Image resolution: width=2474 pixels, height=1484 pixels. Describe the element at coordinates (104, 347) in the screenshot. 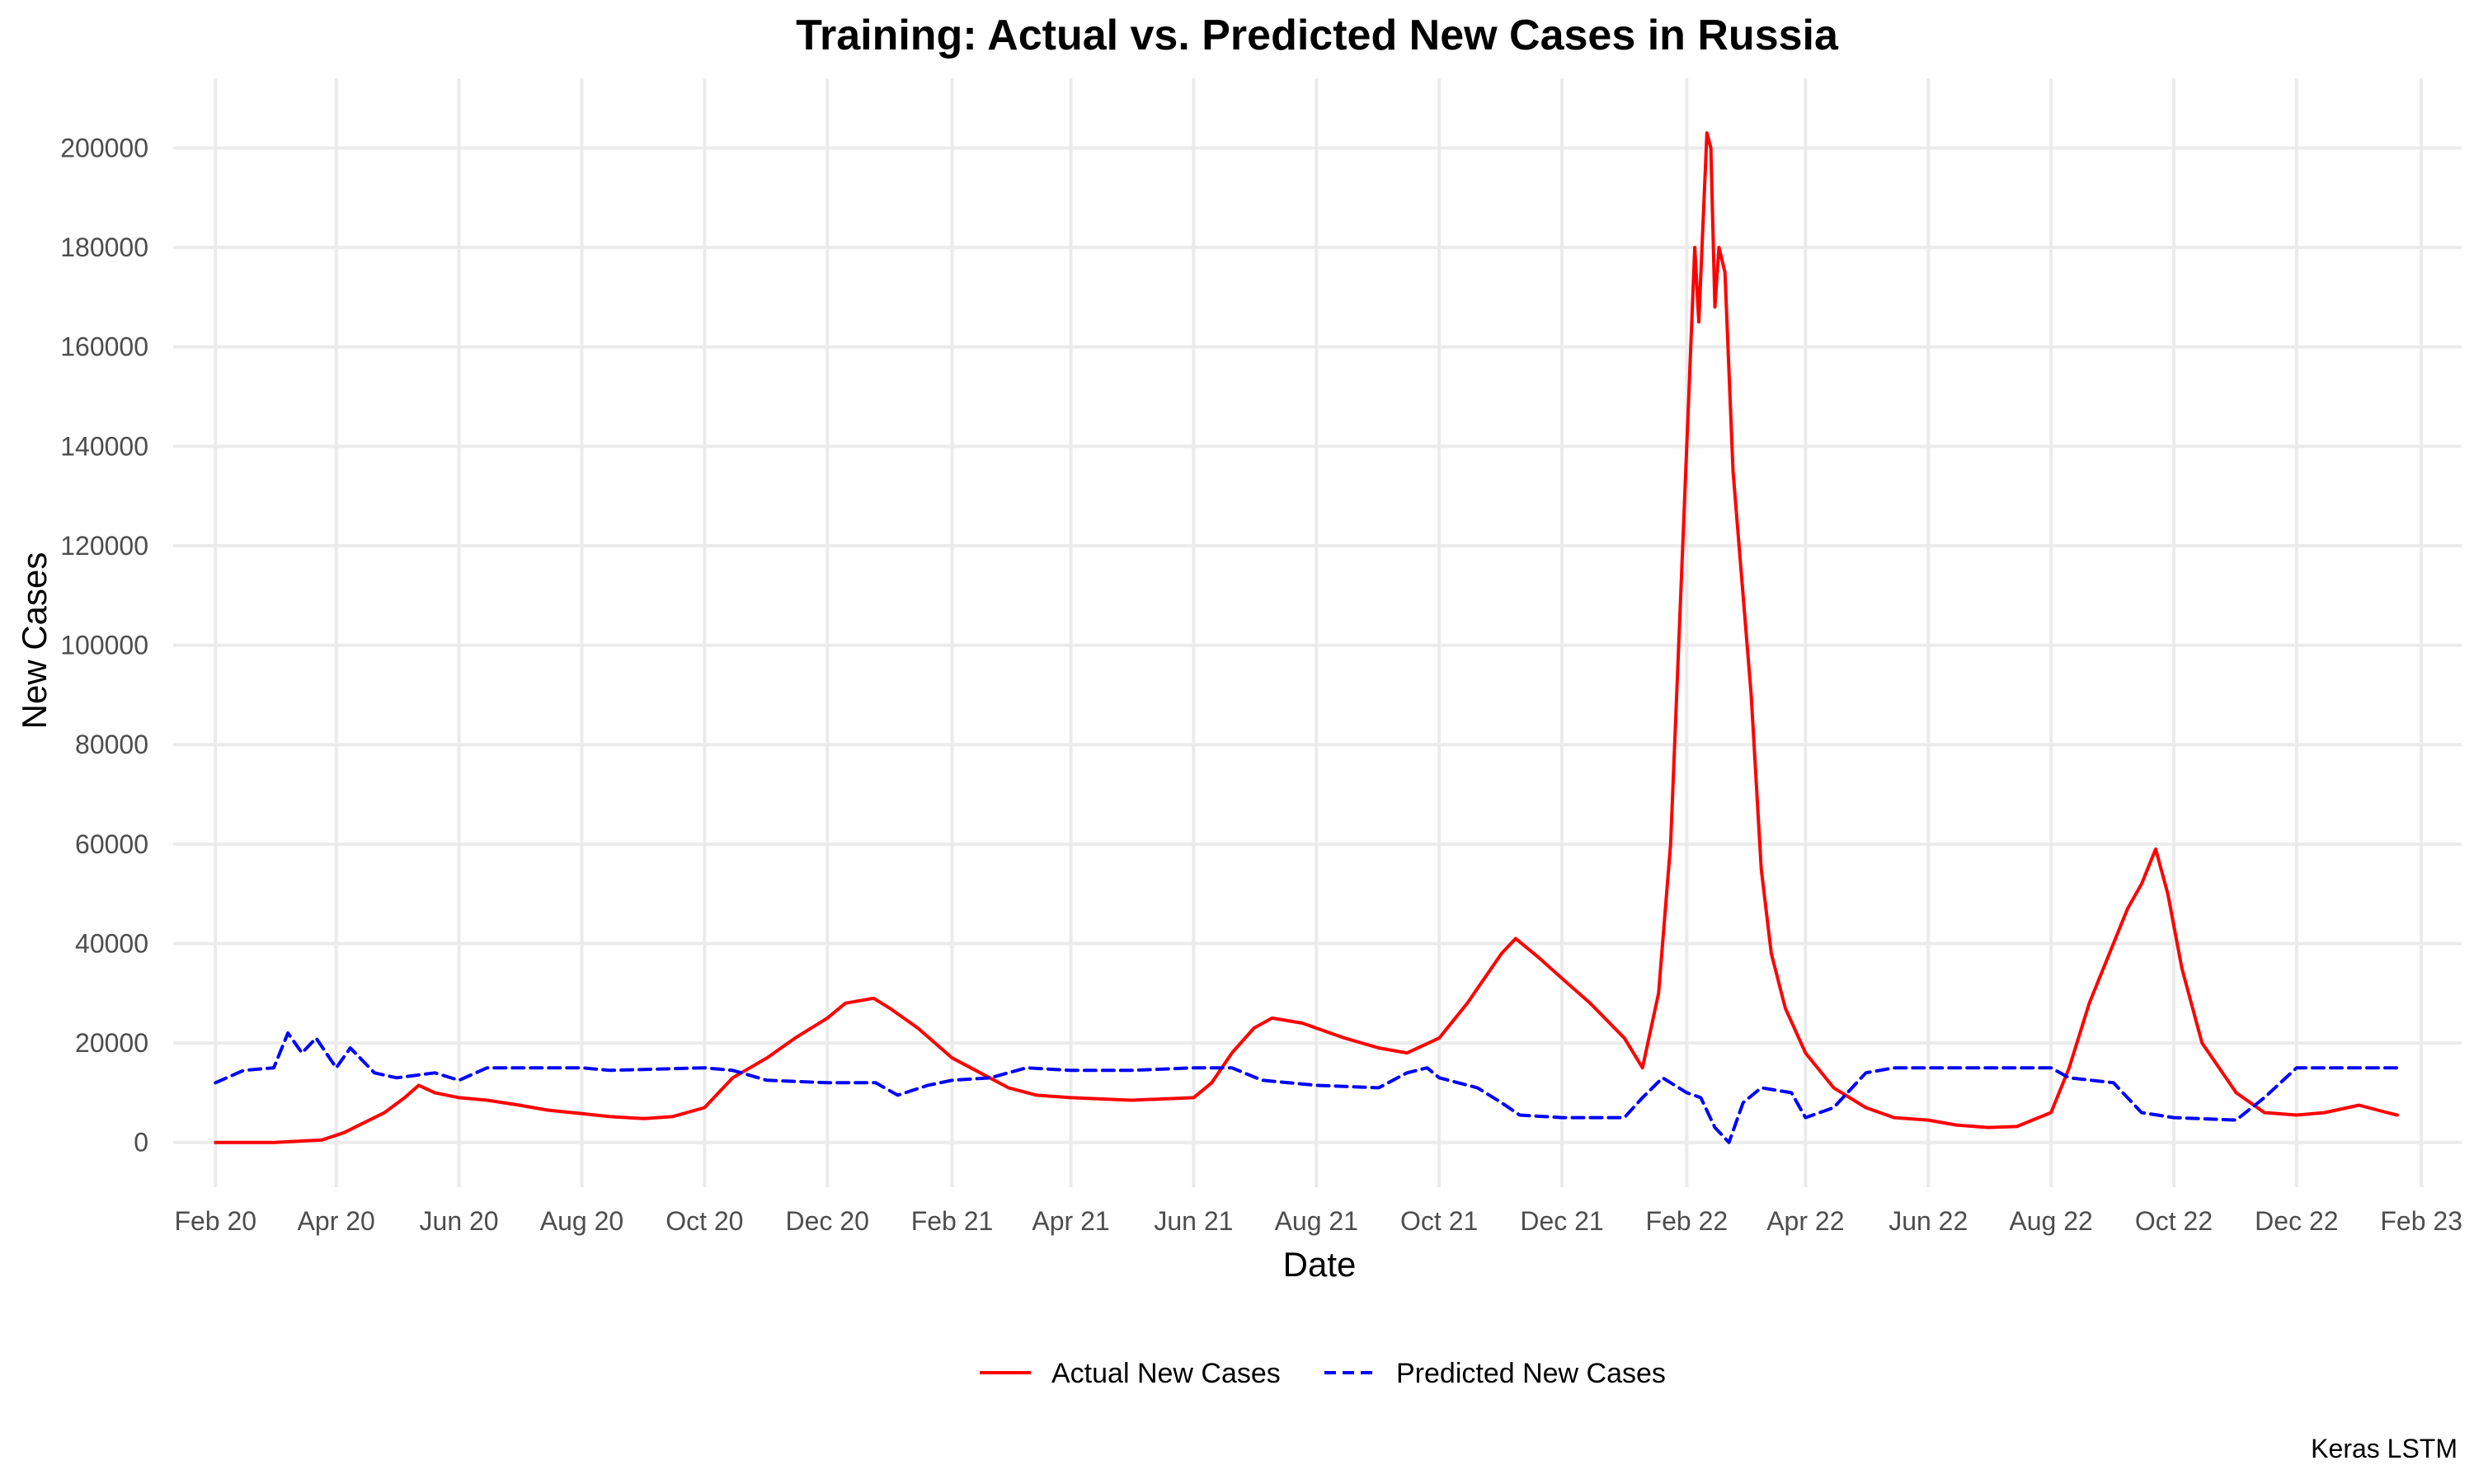

I see `y-tick-label: 160000` at that location.